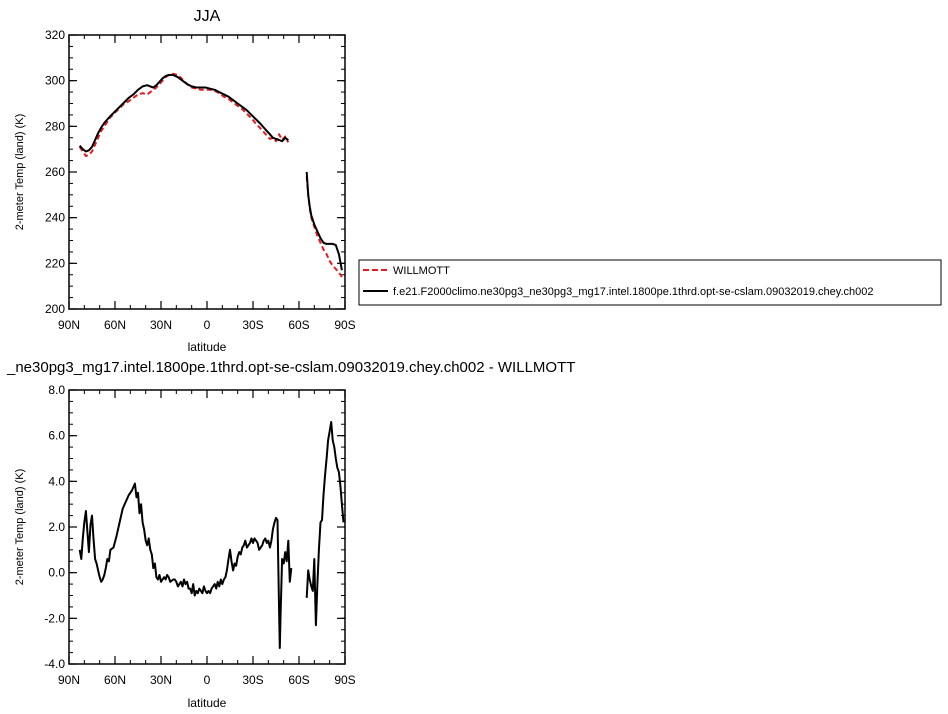  I want to click on y-tick-label: 0.0, so click(56, 573).